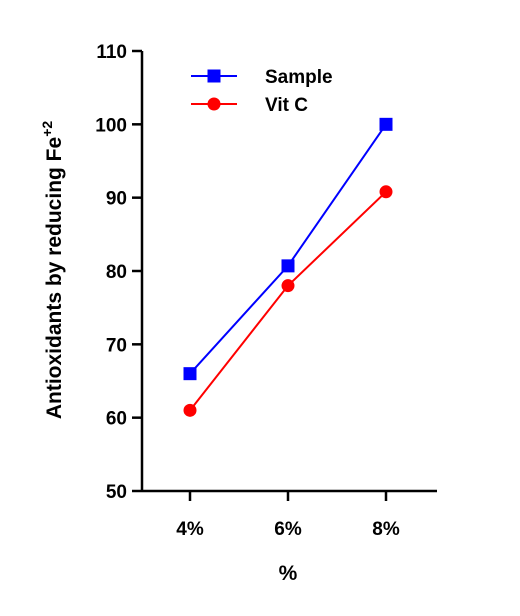 The height and width of the screenshot is (616, 520). I want to click on y-tick-label: 60, so click(116, 419).